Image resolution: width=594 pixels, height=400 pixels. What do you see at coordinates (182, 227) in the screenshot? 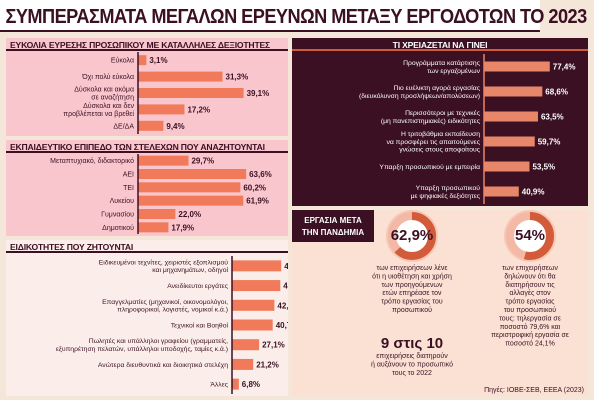
I see `value-label: 17,9%` at bounding box center [182, 227].